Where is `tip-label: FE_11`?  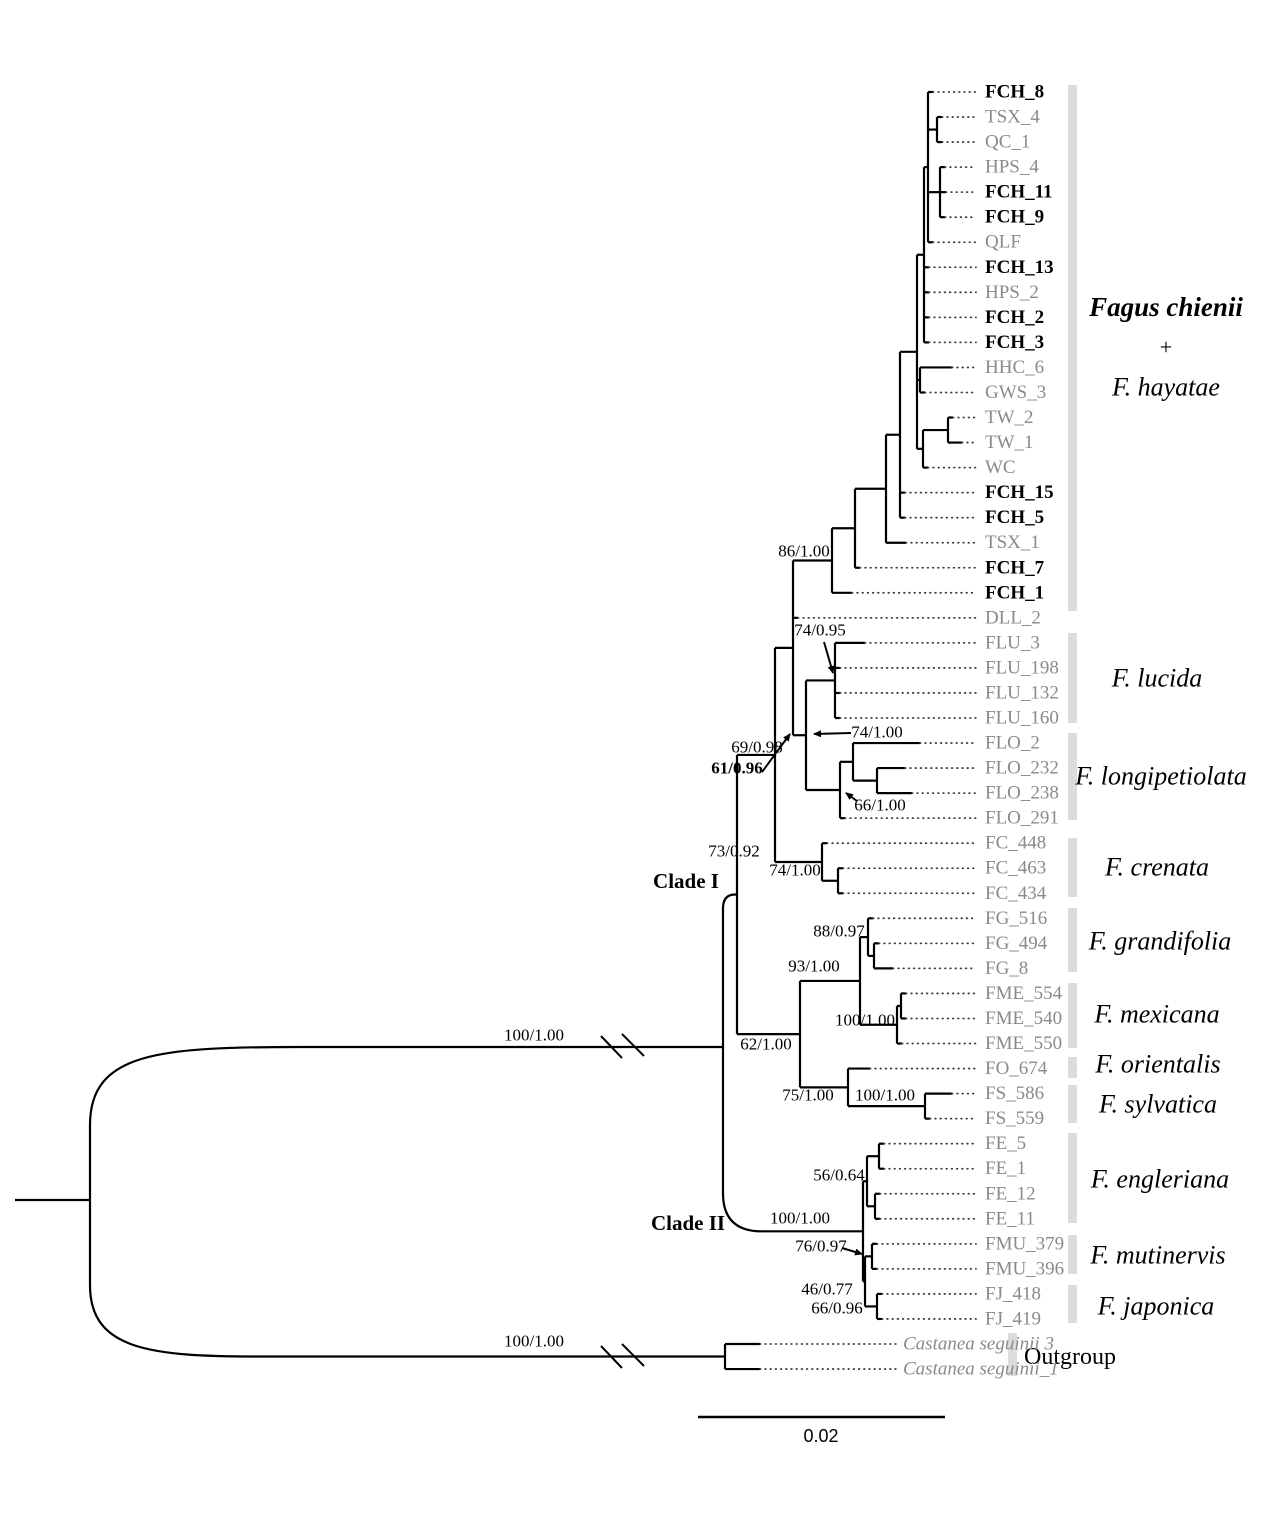 tip-label: FE_11 is located at coordinates (1010, 1218).